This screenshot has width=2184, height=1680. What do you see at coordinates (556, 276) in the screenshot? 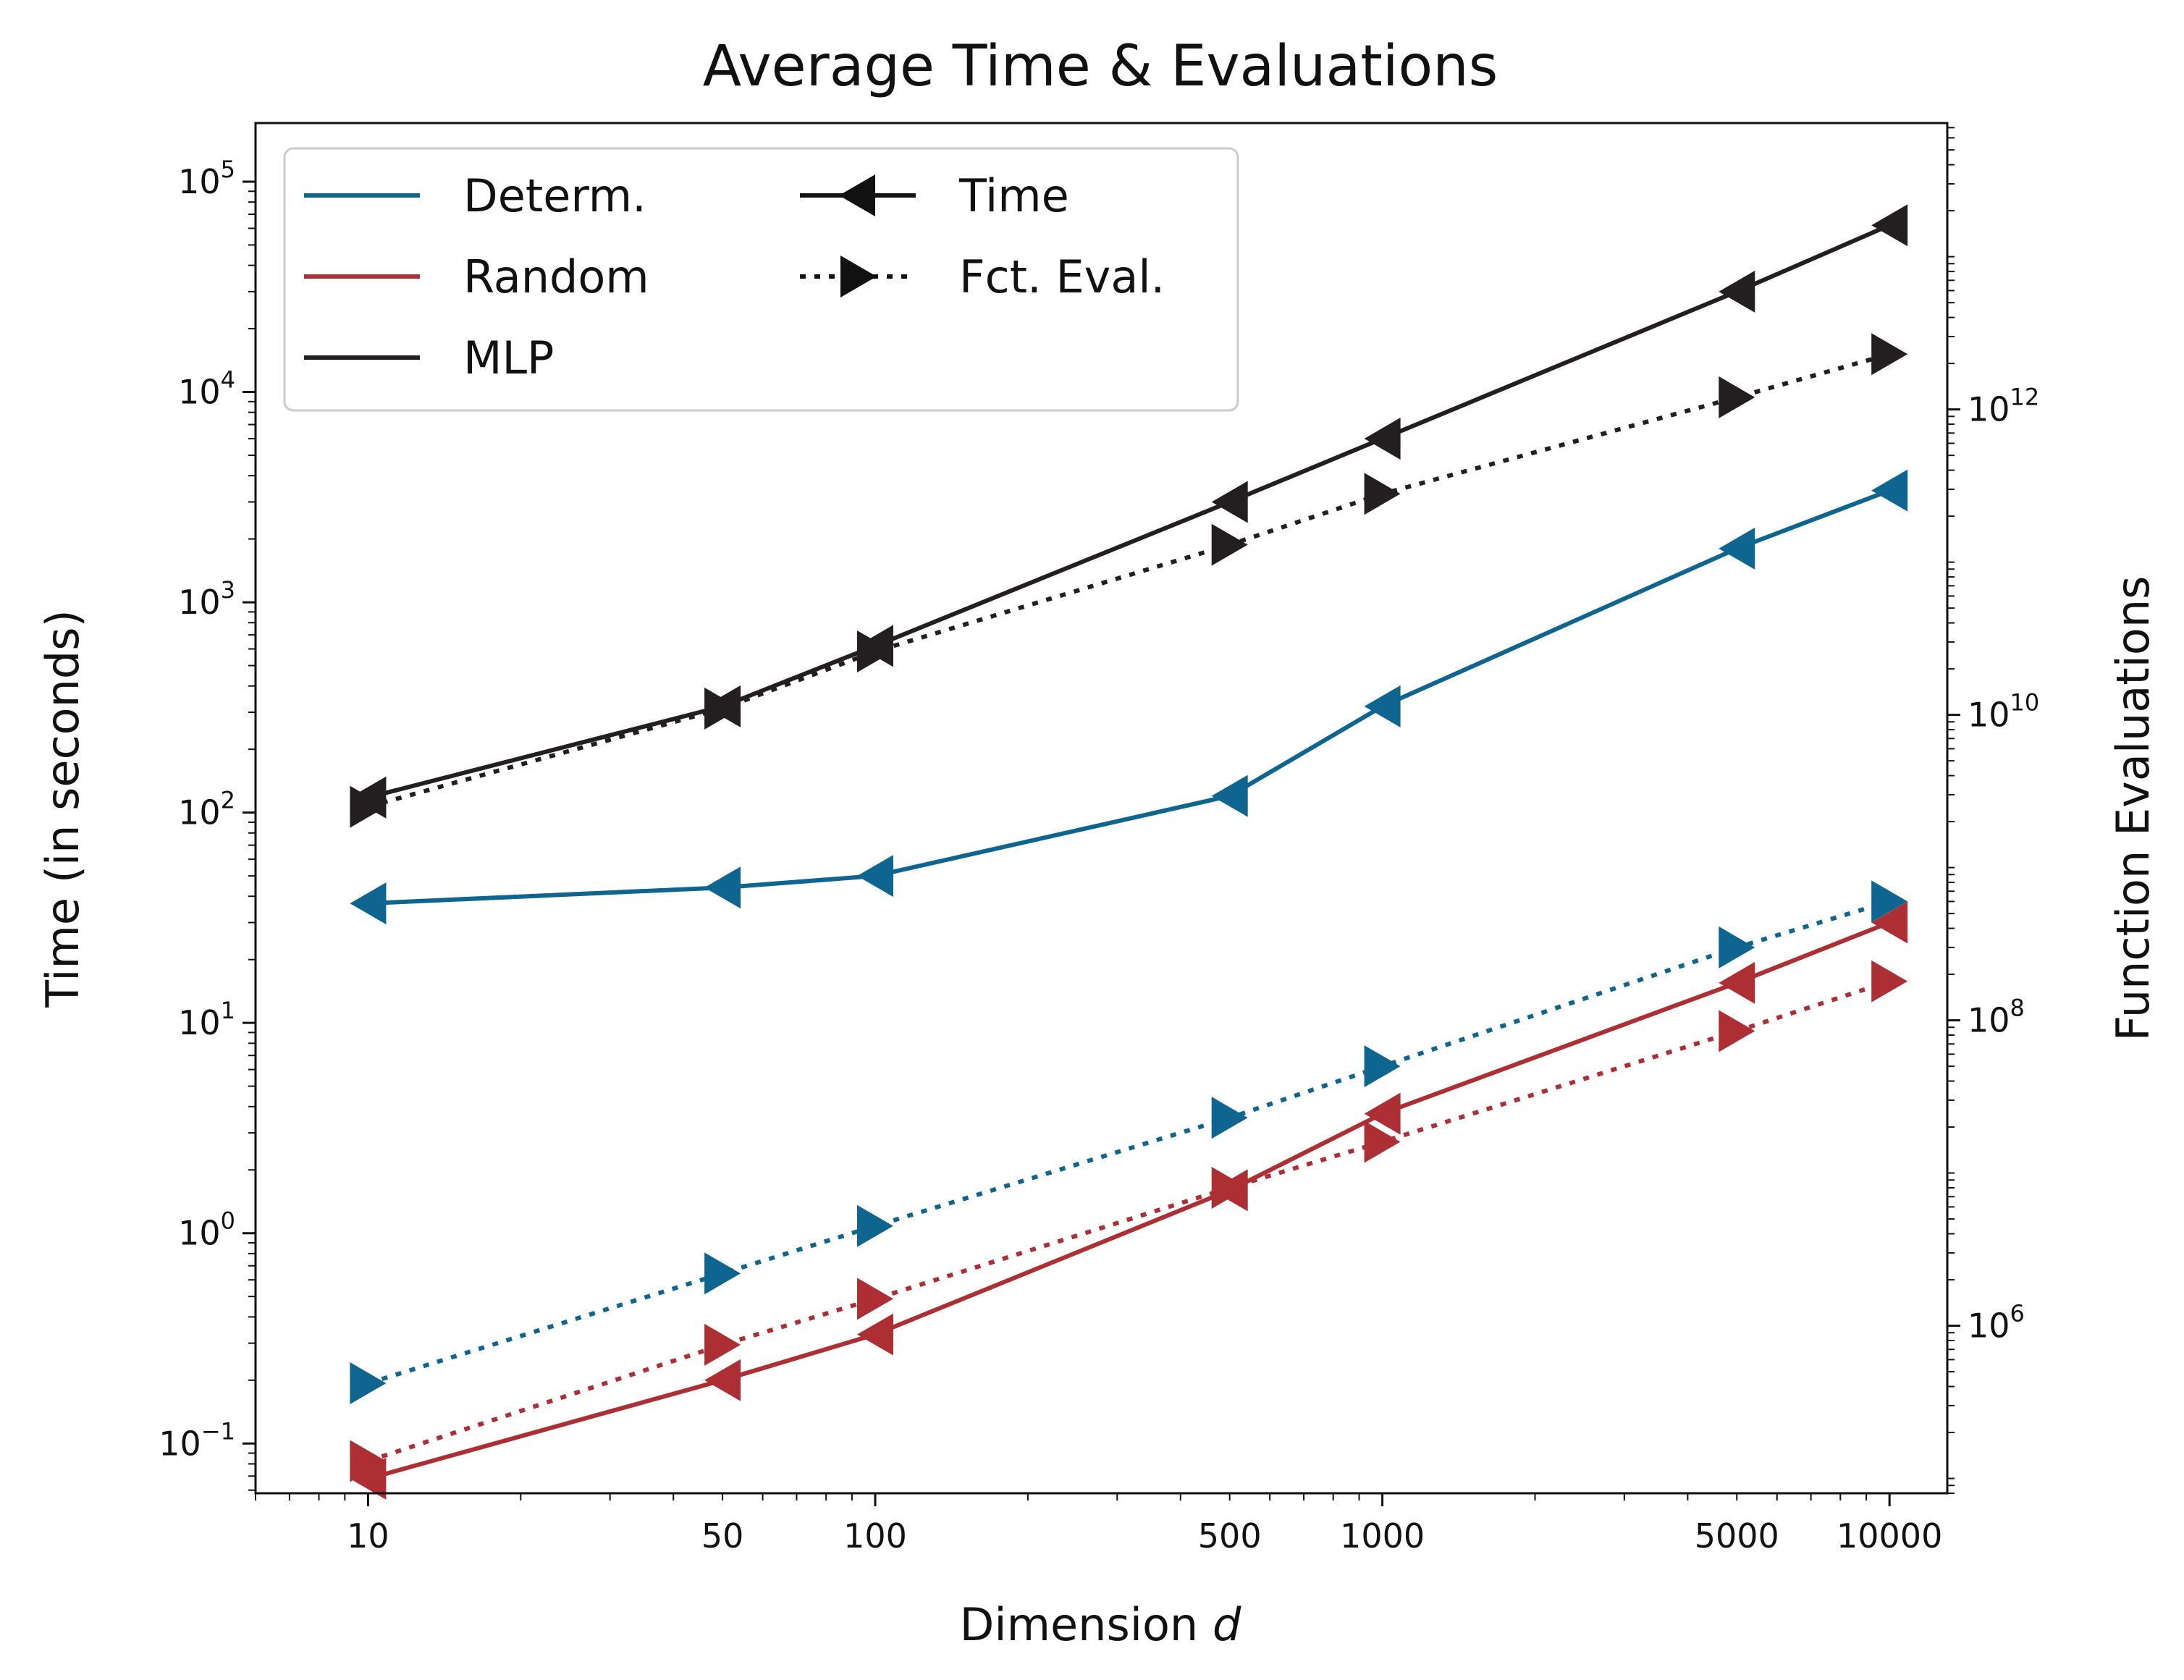
I see `legend-label-random: Random` at bounding box center [556, 276].